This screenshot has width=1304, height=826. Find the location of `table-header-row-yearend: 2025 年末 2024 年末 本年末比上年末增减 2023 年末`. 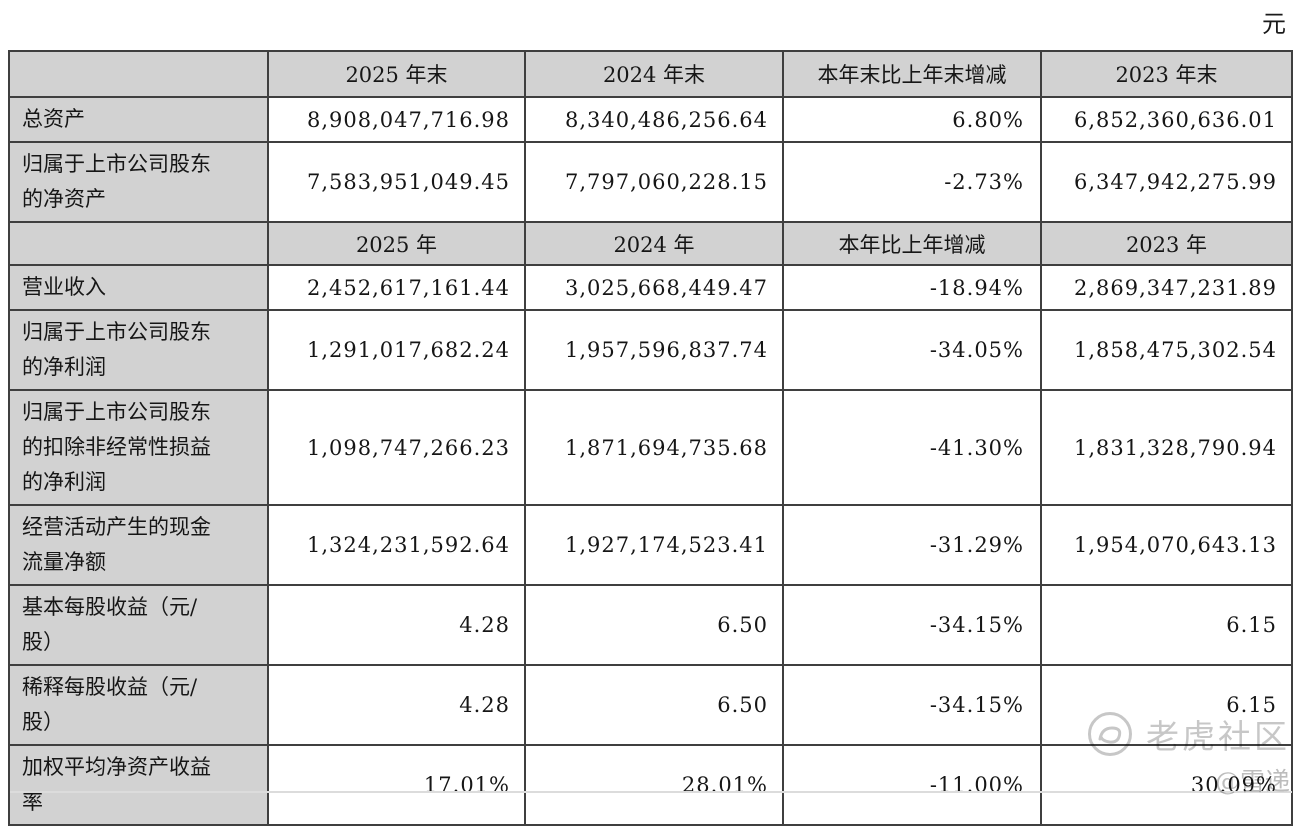

table-header-row-yearend: 2025 年末 2024 年末 本年末比上年末增减 2023 年末 is located at coordinates (650, 74).